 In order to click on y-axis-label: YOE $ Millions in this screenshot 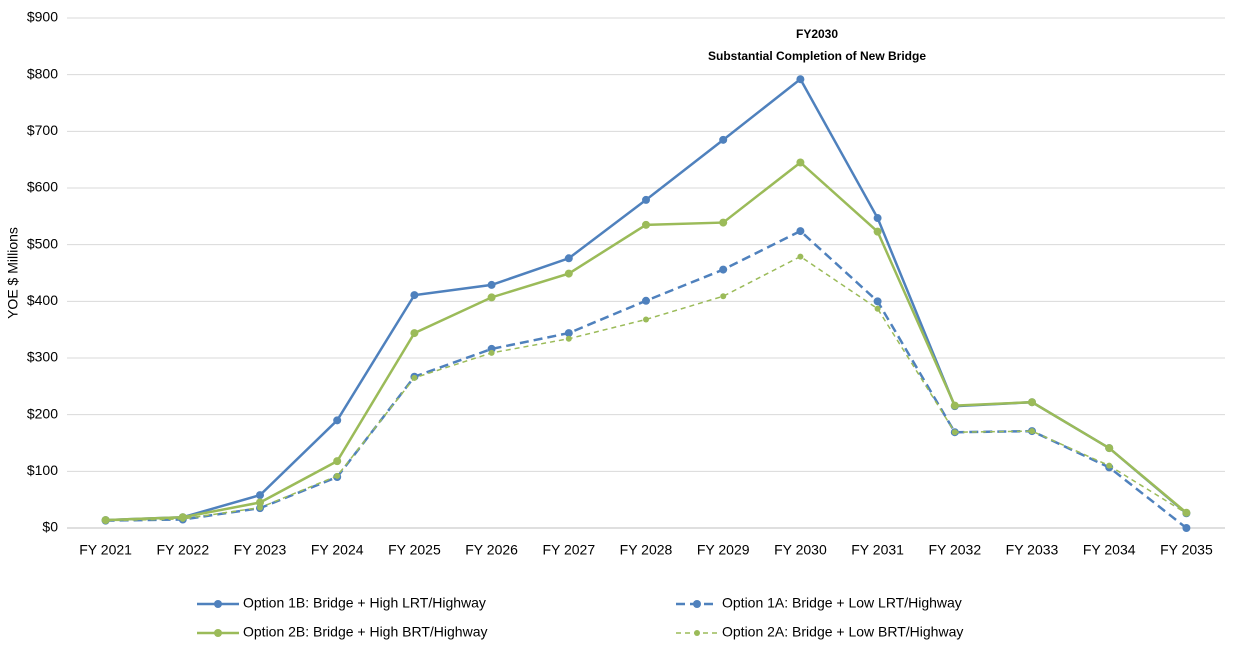, I will do `click(13, 273)`.